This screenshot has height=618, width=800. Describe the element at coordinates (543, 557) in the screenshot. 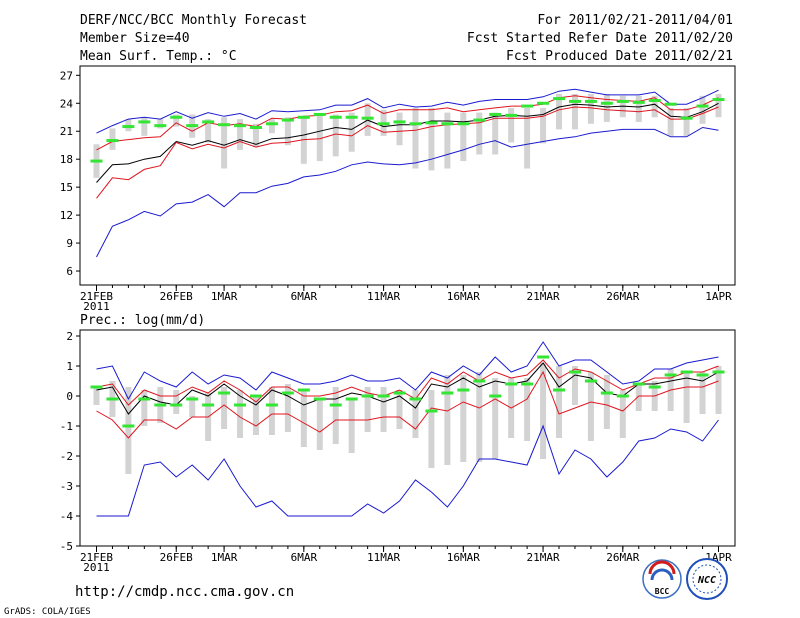

I see `x-tick-label: 21MAR` at that location.